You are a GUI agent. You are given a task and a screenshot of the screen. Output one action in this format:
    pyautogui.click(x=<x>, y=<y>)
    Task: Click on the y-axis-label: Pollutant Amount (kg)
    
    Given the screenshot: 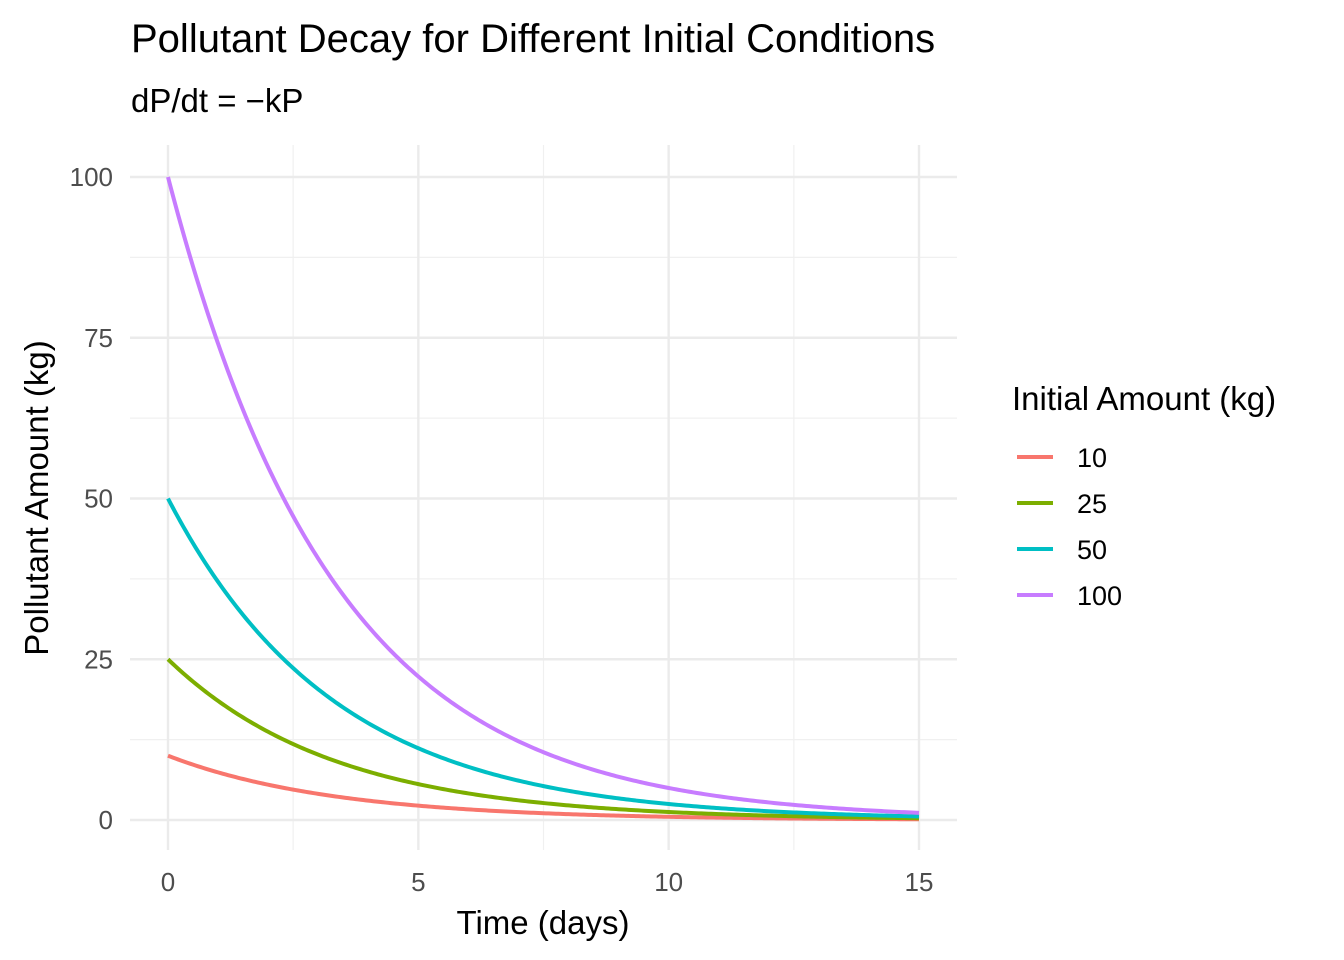 What is the action you would take?
    pyautogui.click(x=36, y=498)
    